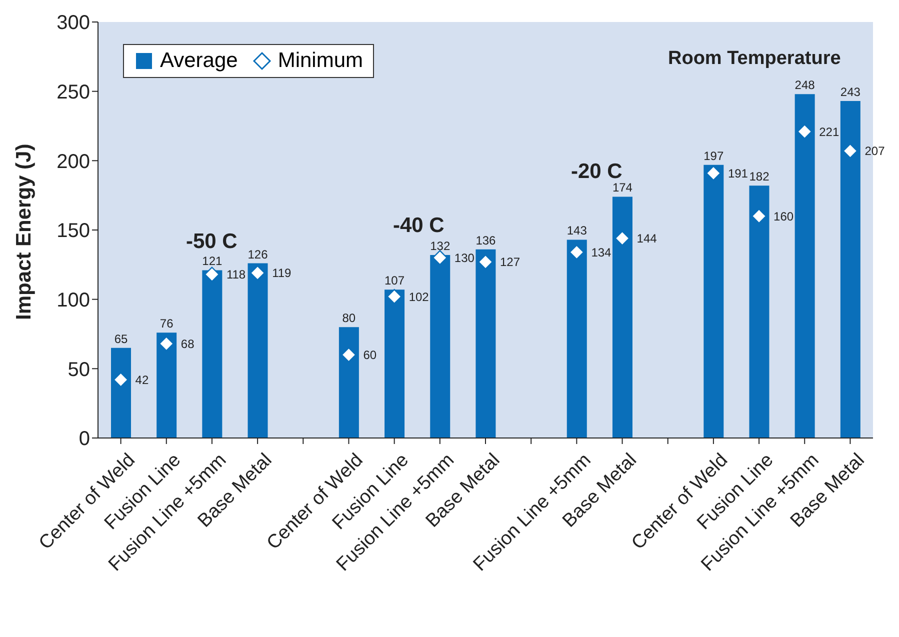 The width and height of the screenshot is (899, 637). Describe the element at coordinates (24, 232) in the screenshot. I see `y-axis-title: Impact Energy (J)` at that location.